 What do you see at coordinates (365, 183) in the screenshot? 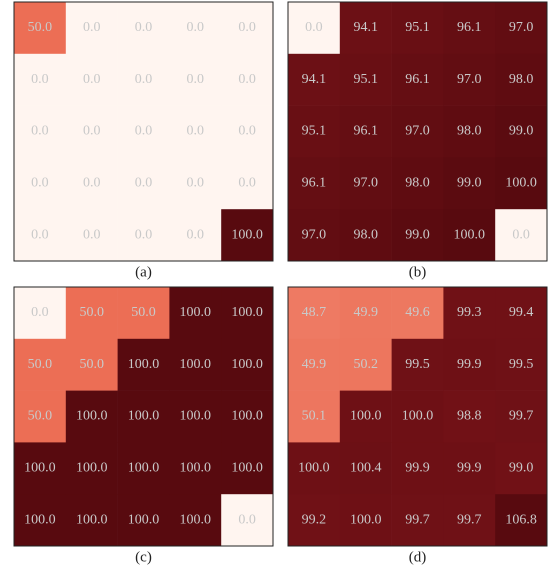
I see `cell-label: 97.0` at bounding box center [365, 183].